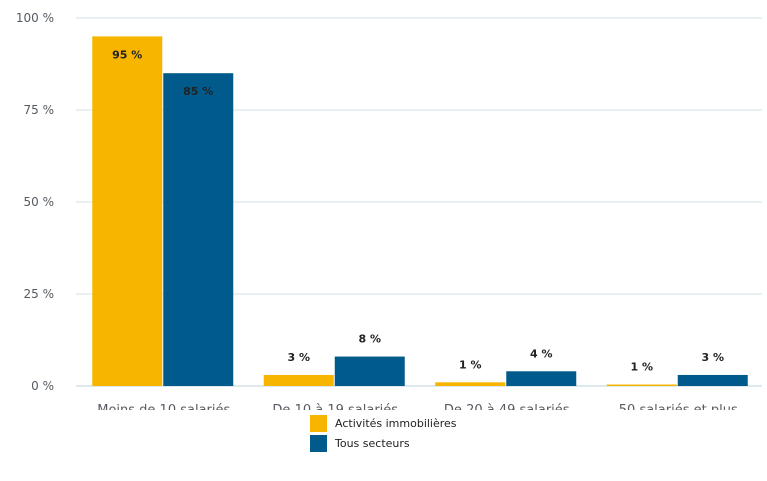  I want to click on legend-swatch-tous-secteurs, so click(318, 443).